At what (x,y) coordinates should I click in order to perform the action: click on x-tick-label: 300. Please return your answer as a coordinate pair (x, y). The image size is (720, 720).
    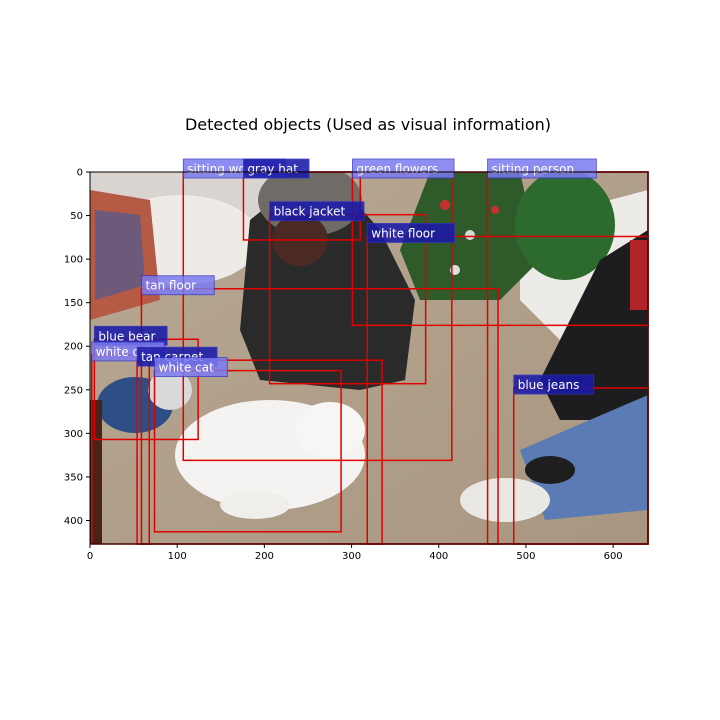
    Looking at the image, I should click on (351, 556).